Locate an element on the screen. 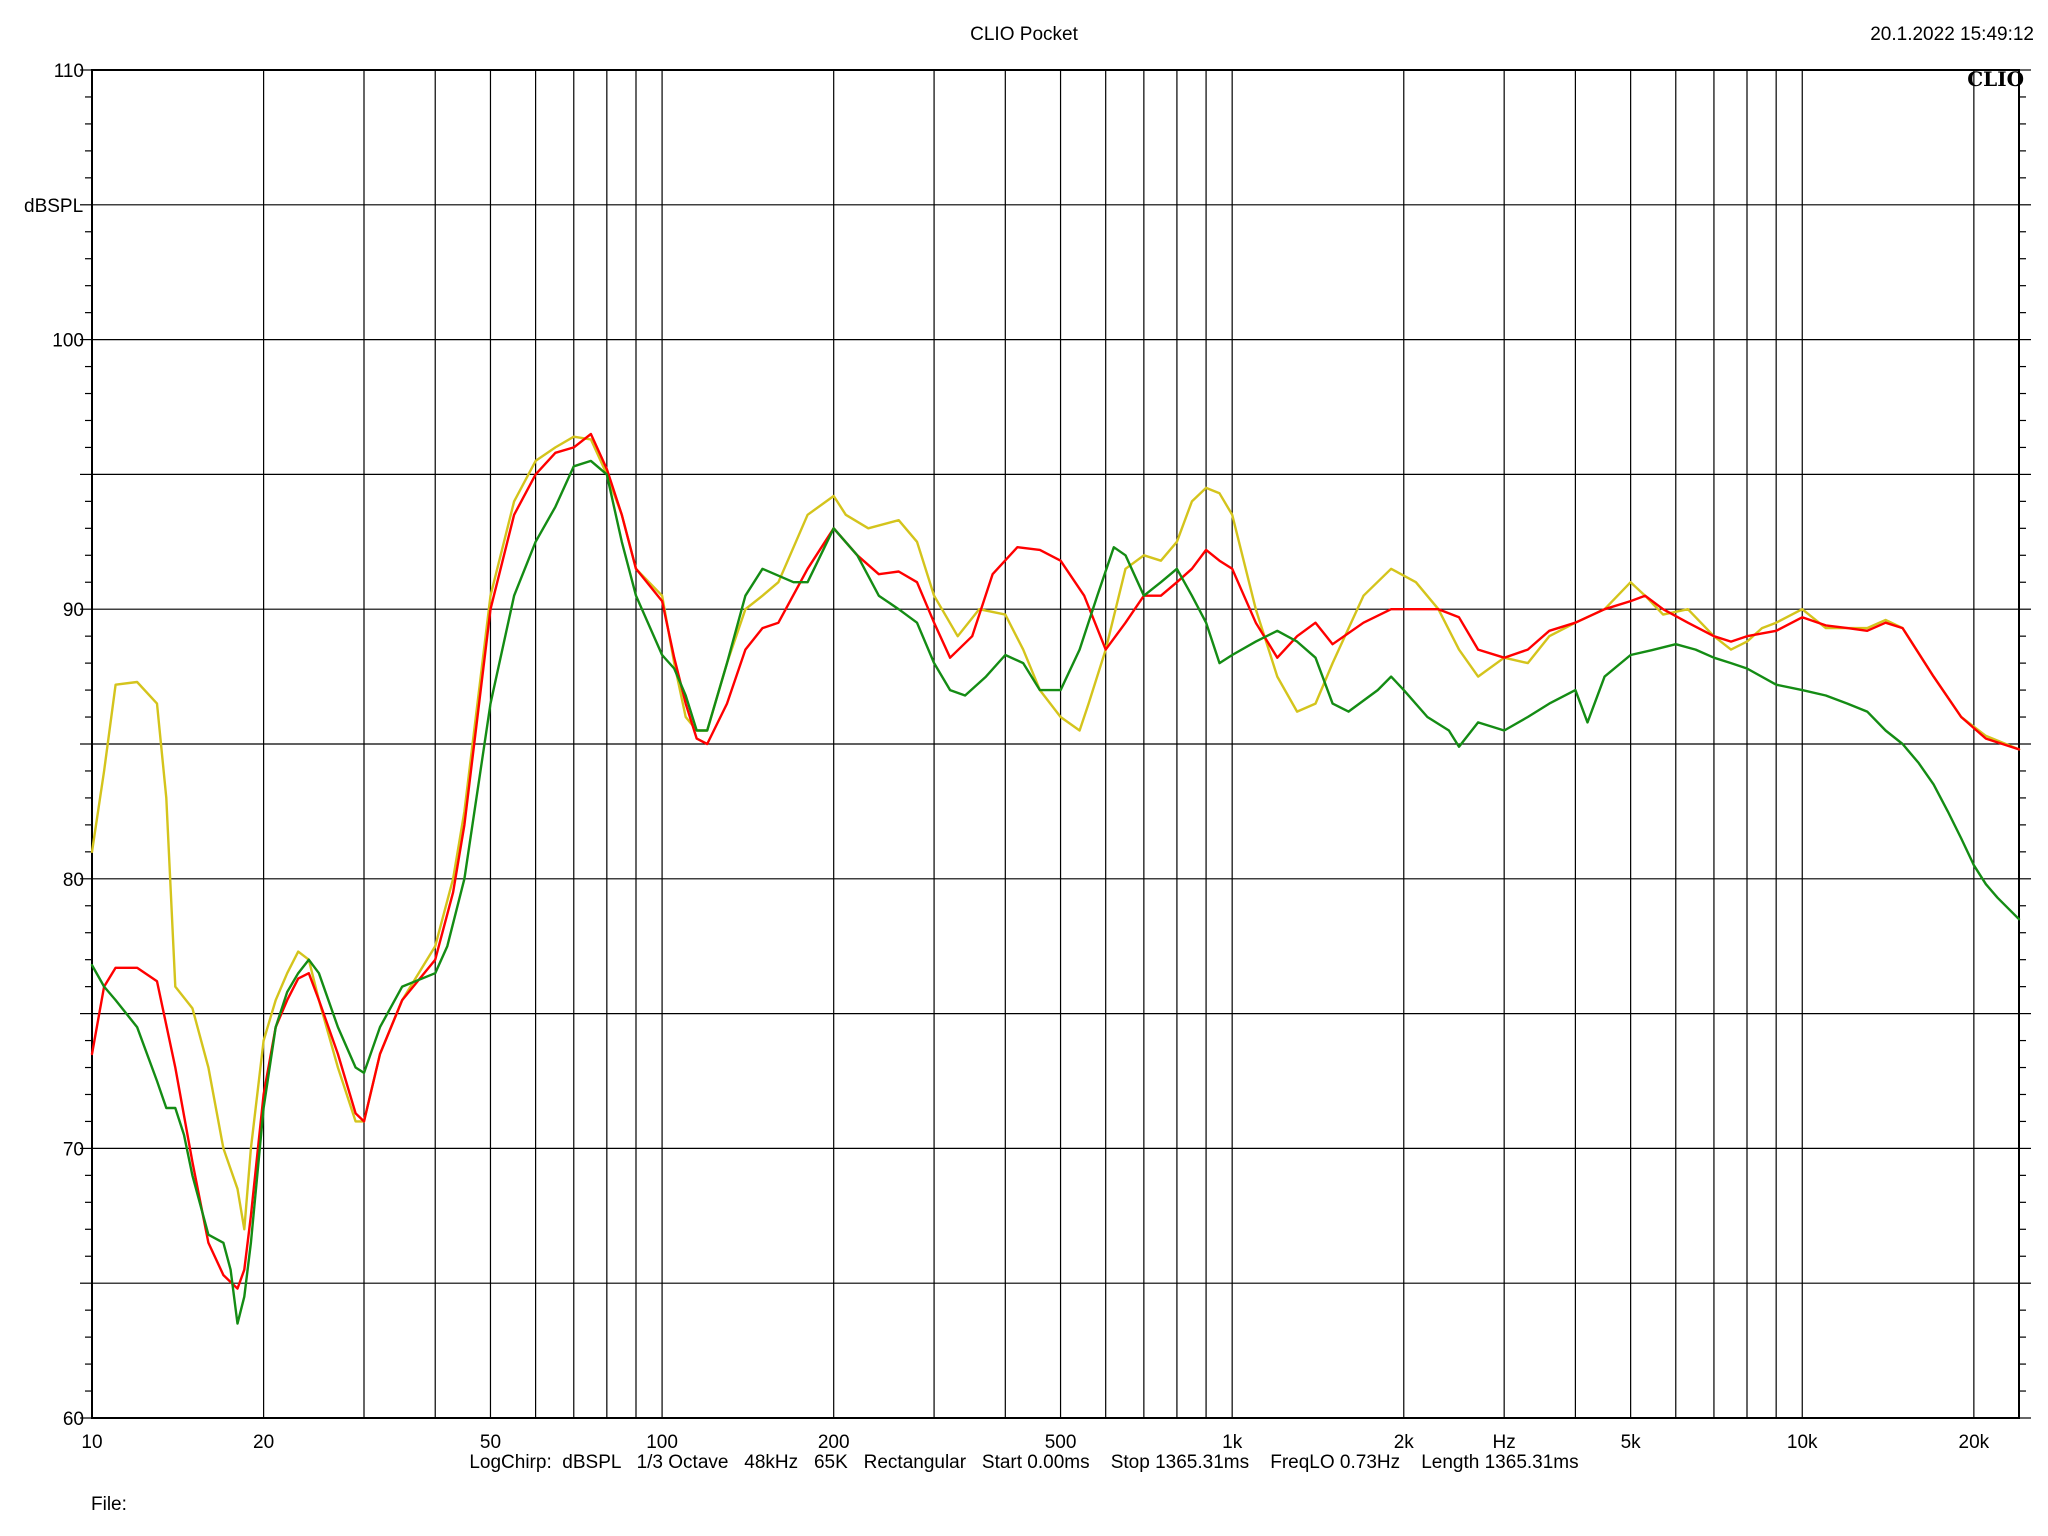 The height and width of the screenshot is (1536, 2048). file-label: File: is located at coordinates (109, 1504).